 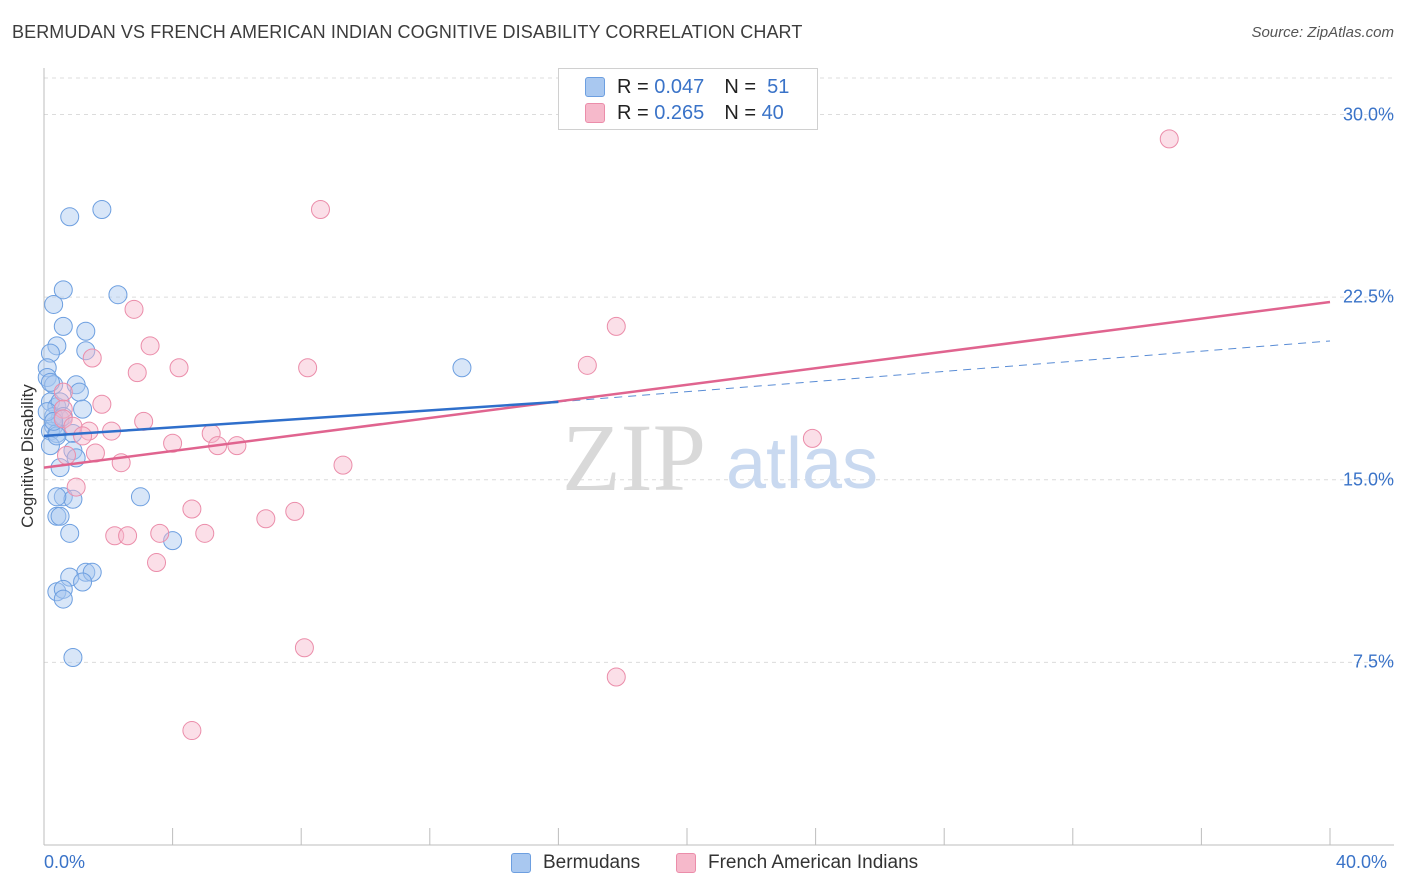 I want to click on y-tick-label: 15.0%, so click(x=1368, y=479).